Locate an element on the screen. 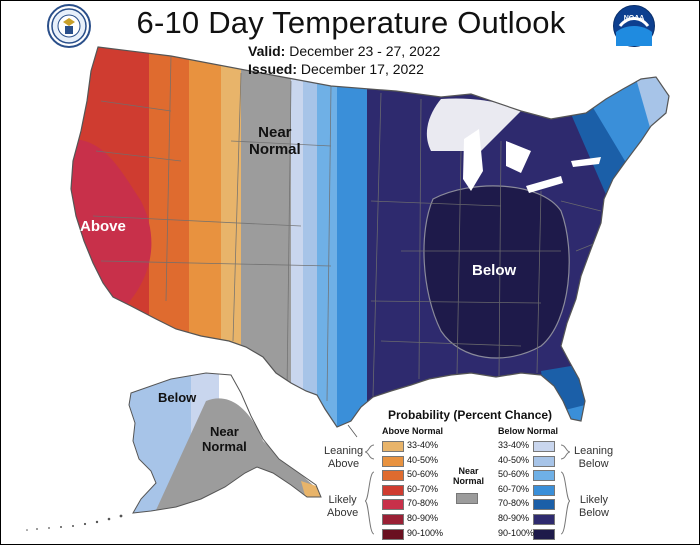 The width and height of the screenshot is (700, 545). near-normal-legend-label: Near Normal is located at coordinates (469, 476).